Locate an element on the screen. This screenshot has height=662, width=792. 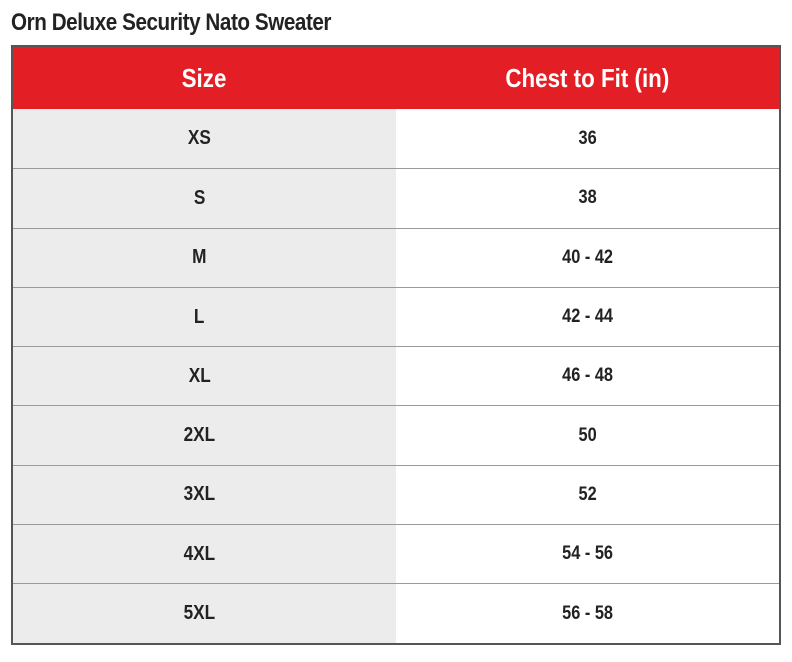
chest-cell: 38 is located at coordinates (587, 198).